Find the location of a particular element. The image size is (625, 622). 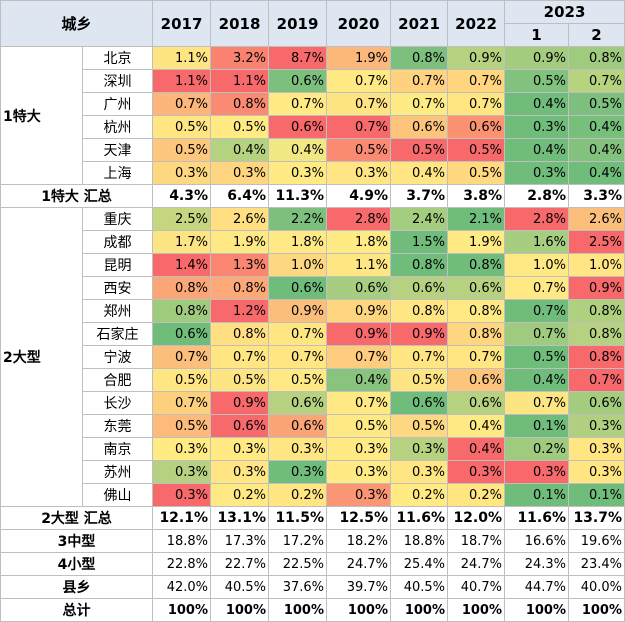

header-month: 1 is located at coordinates (537, 35).